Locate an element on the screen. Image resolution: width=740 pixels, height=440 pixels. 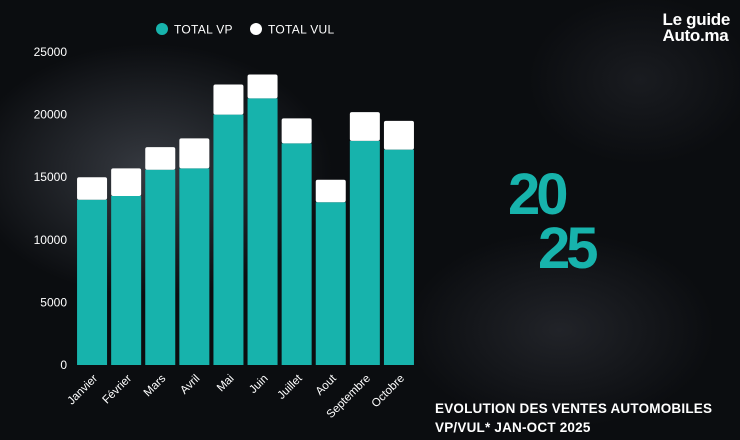
x-tick-label: Octobre is located at coordinates (388, 391).